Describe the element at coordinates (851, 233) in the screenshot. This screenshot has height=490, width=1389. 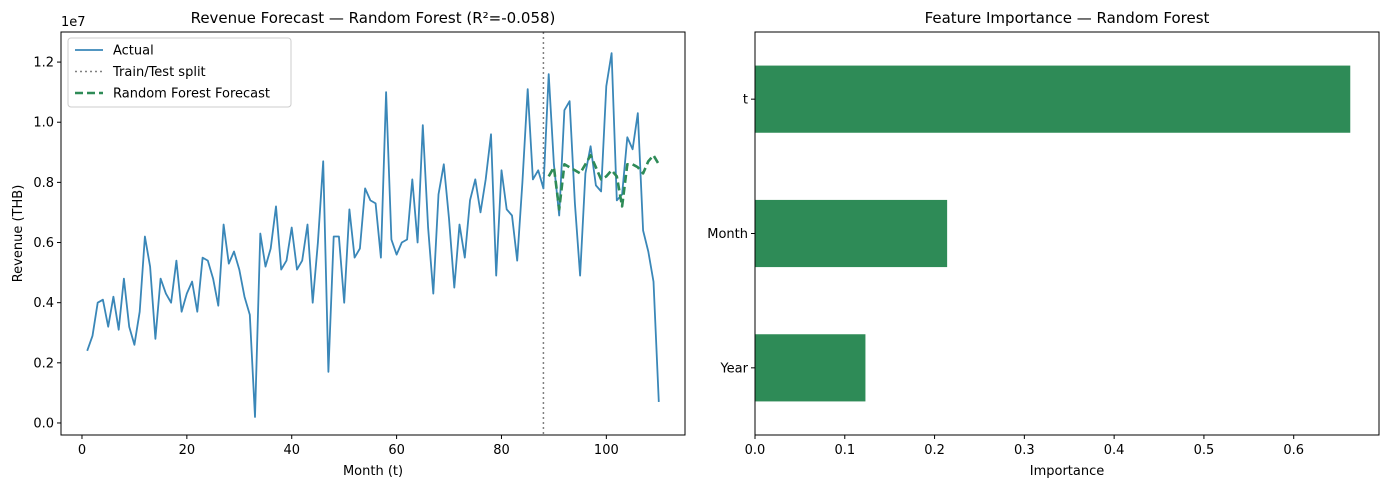
I see `bar-month` at that location.